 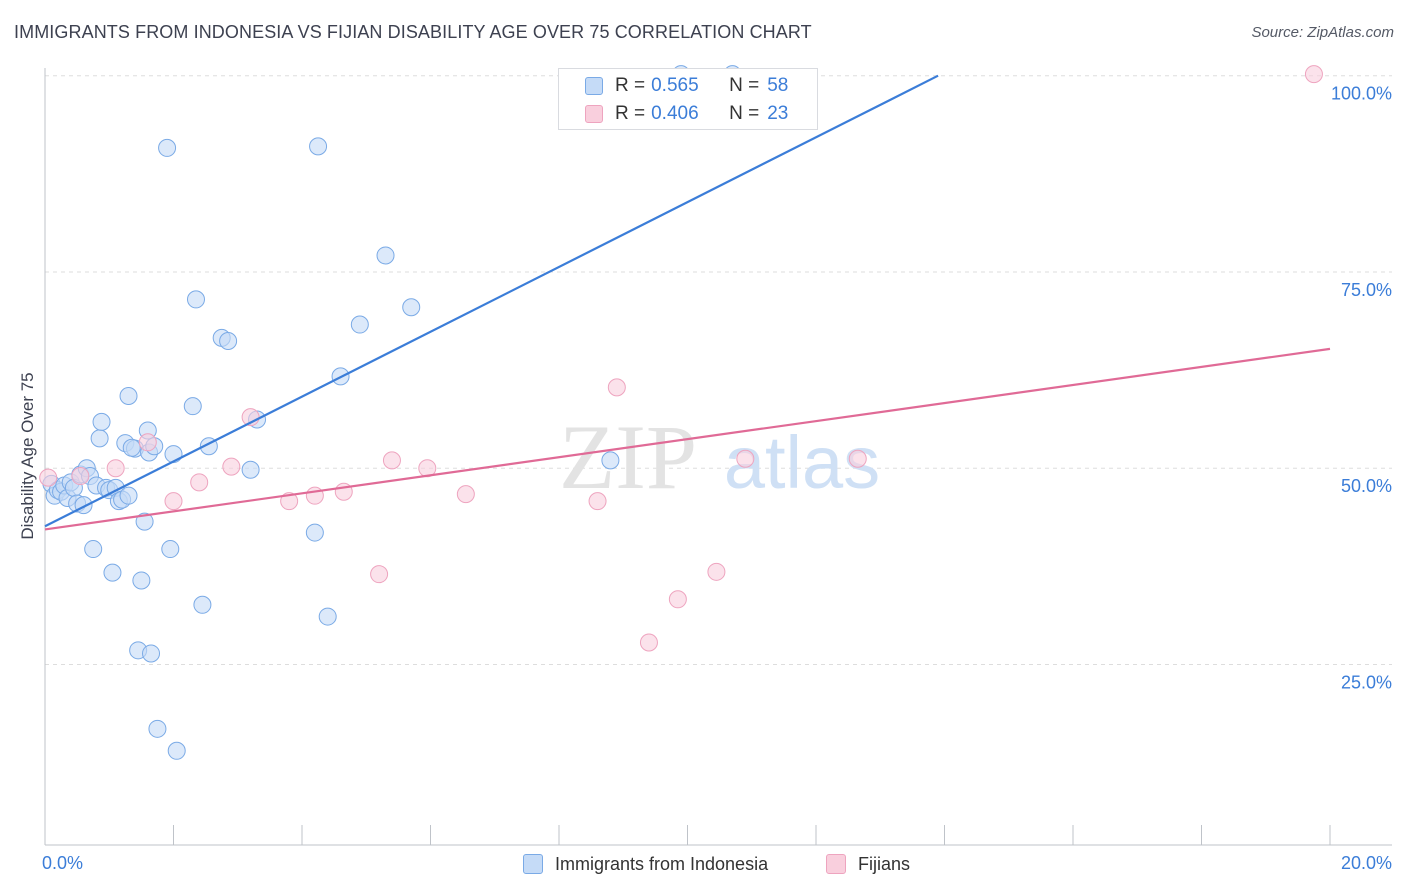 I want to click on legend-swatch-blue, so click(x=594, y=86).